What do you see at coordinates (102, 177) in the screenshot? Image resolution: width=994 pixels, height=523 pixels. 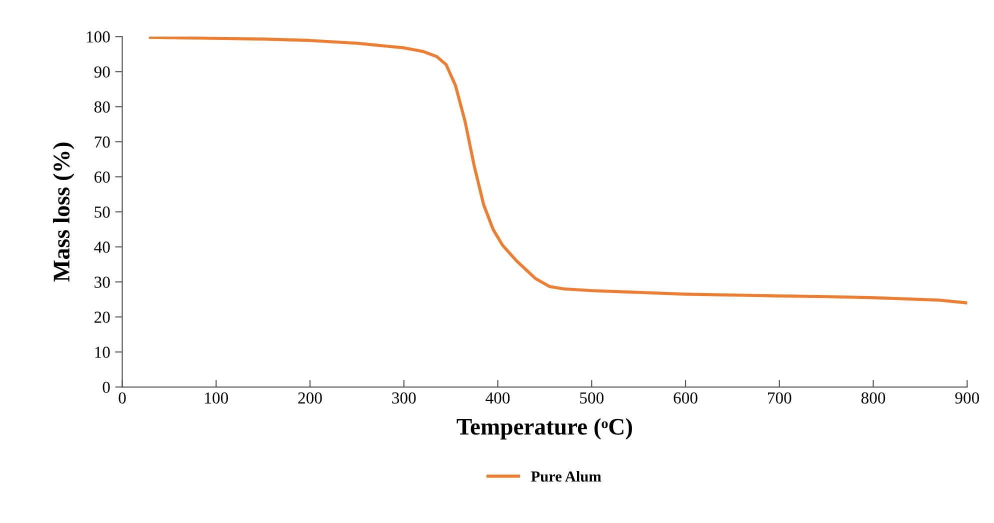 I see `y-tick-label: 60` at bounding box center [102, 177].